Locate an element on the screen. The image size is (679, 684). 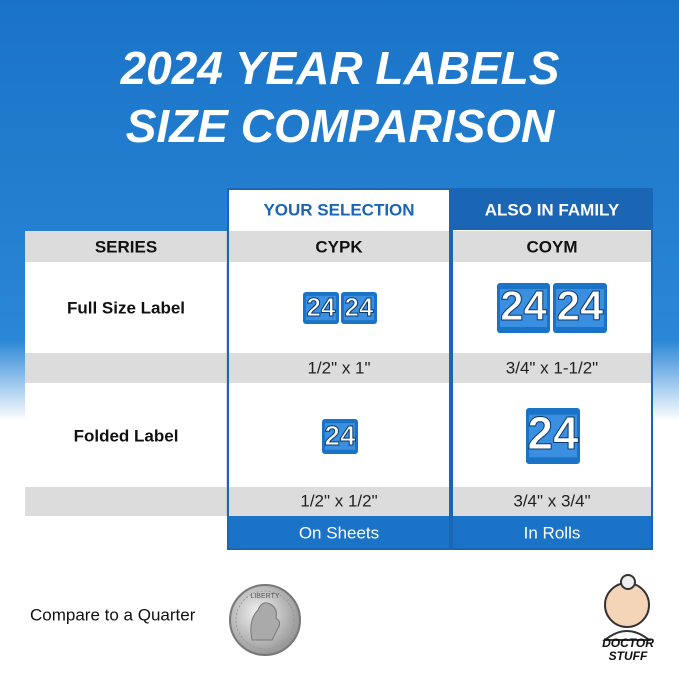
format: In Rolls is located at coordinates (552, 532).